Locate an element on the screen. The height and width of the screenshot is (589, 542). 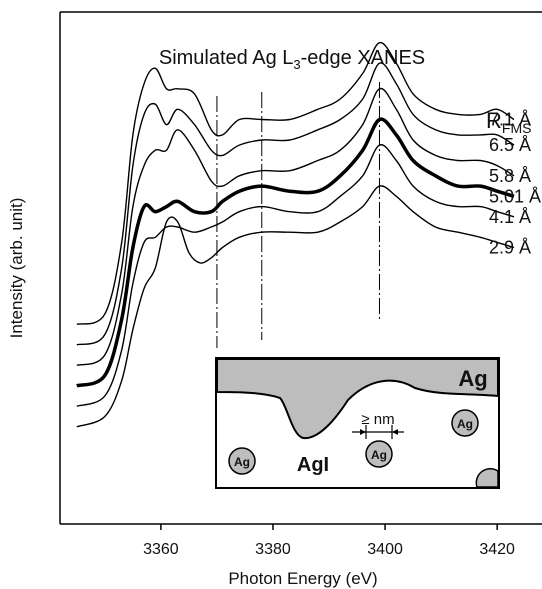
x-axis-label: Photon Energy (eV) is located at coordinates (302, 578).